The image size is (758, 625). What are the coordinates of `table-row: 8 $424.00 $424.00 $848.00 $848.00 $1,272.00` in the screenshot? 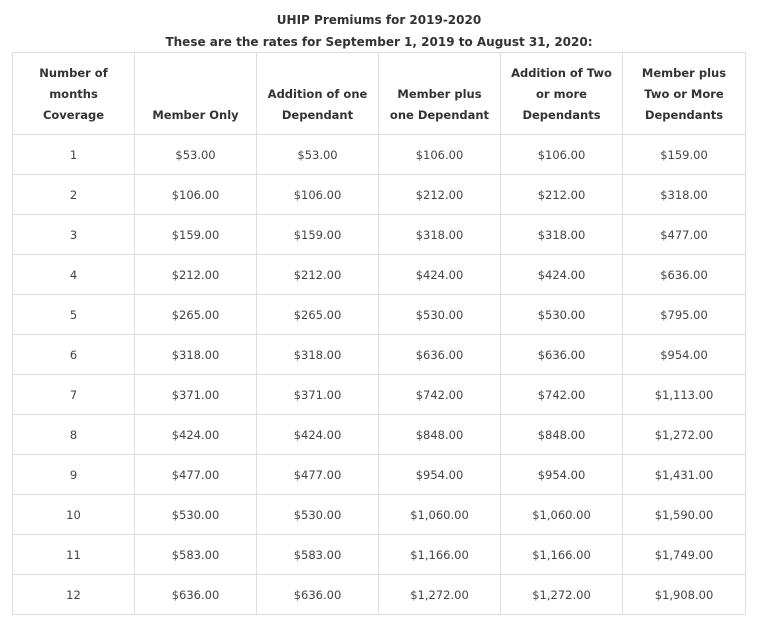 It's located at (379, 434).